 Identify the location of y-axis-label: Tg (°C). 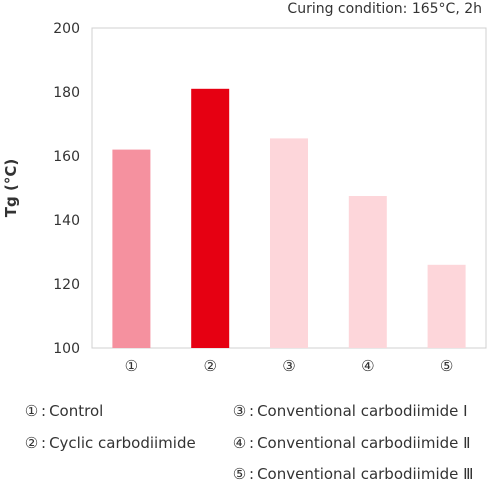
(11, 188).